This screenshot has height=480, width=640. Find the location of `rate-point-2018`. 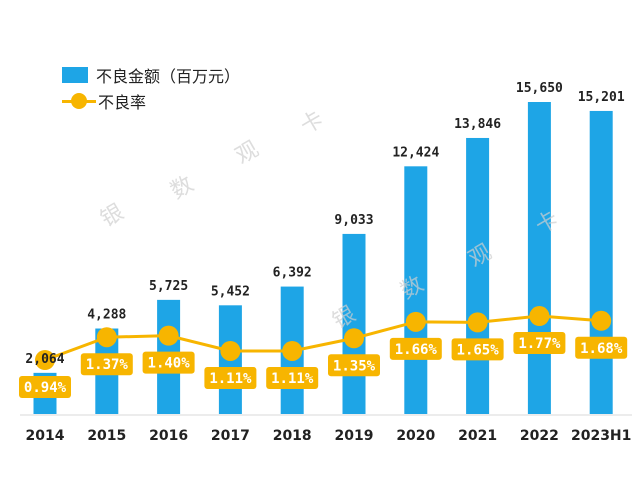

rate-point-2018 is located at coordinates (292, 350).